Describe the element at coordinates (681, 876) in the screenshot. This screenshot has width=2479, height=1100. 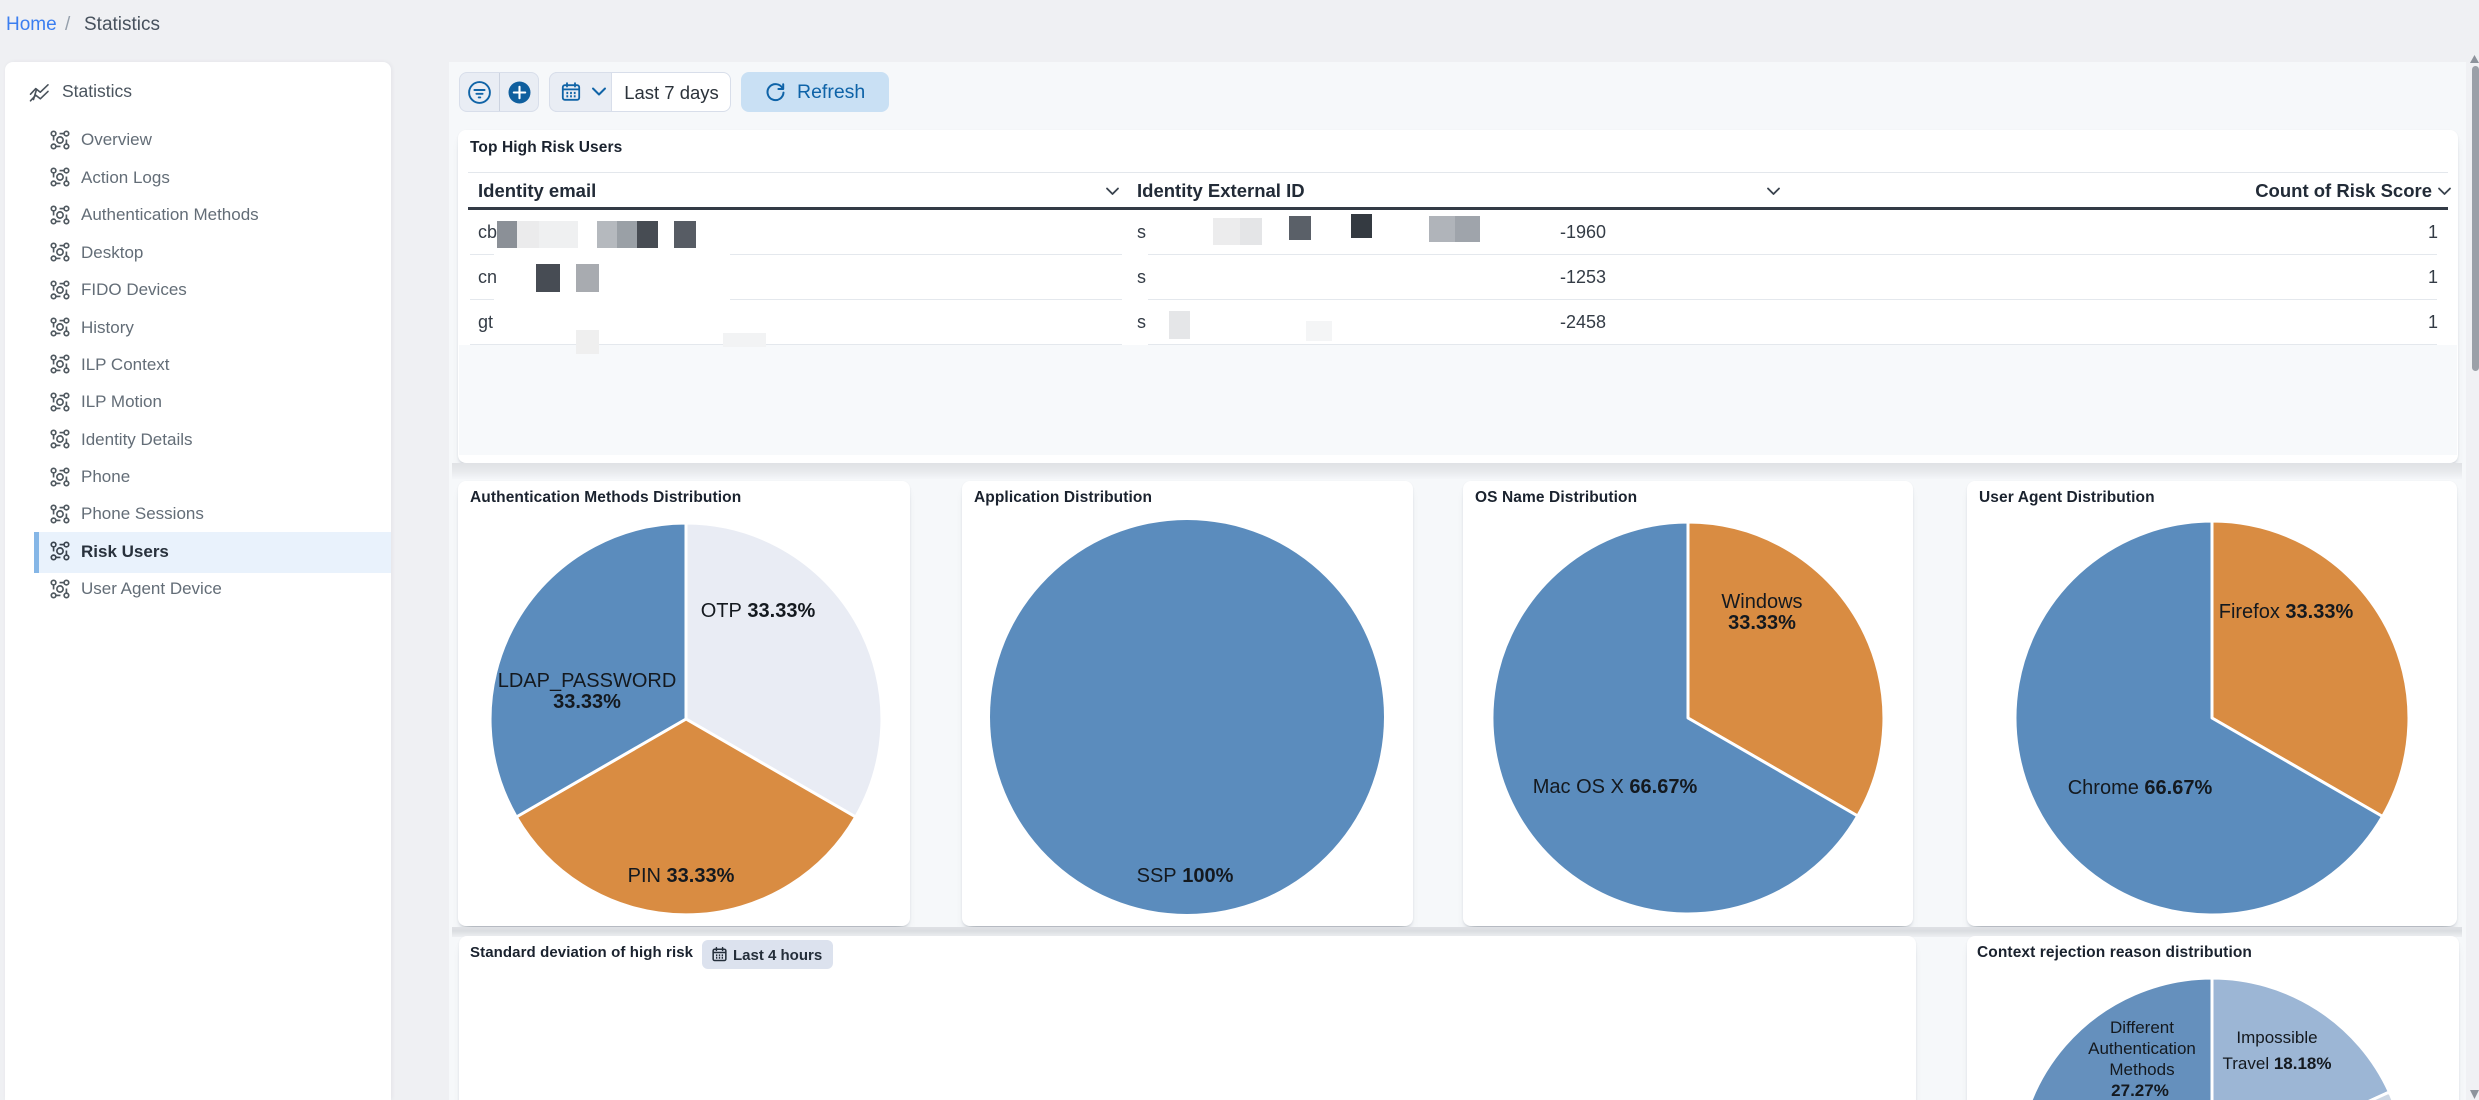
I see `svg-text: PIN 33.33%` at that location.